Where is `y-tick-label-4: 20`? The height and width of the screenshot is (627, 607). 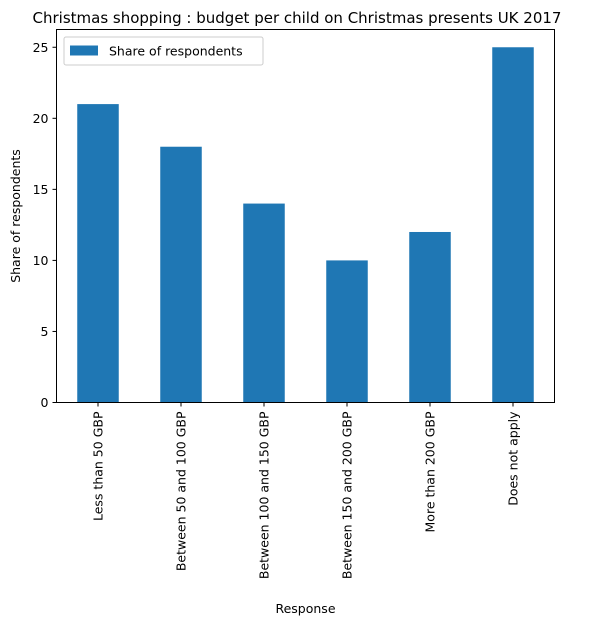 y-tick-label-4: 20 is located at coordinates (41, 118).